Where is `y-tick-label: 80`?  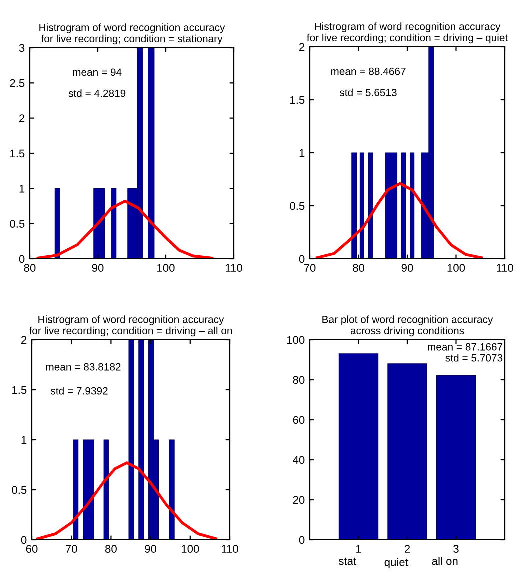 y-tick-label: 80 is located at coordinates (299, 380).